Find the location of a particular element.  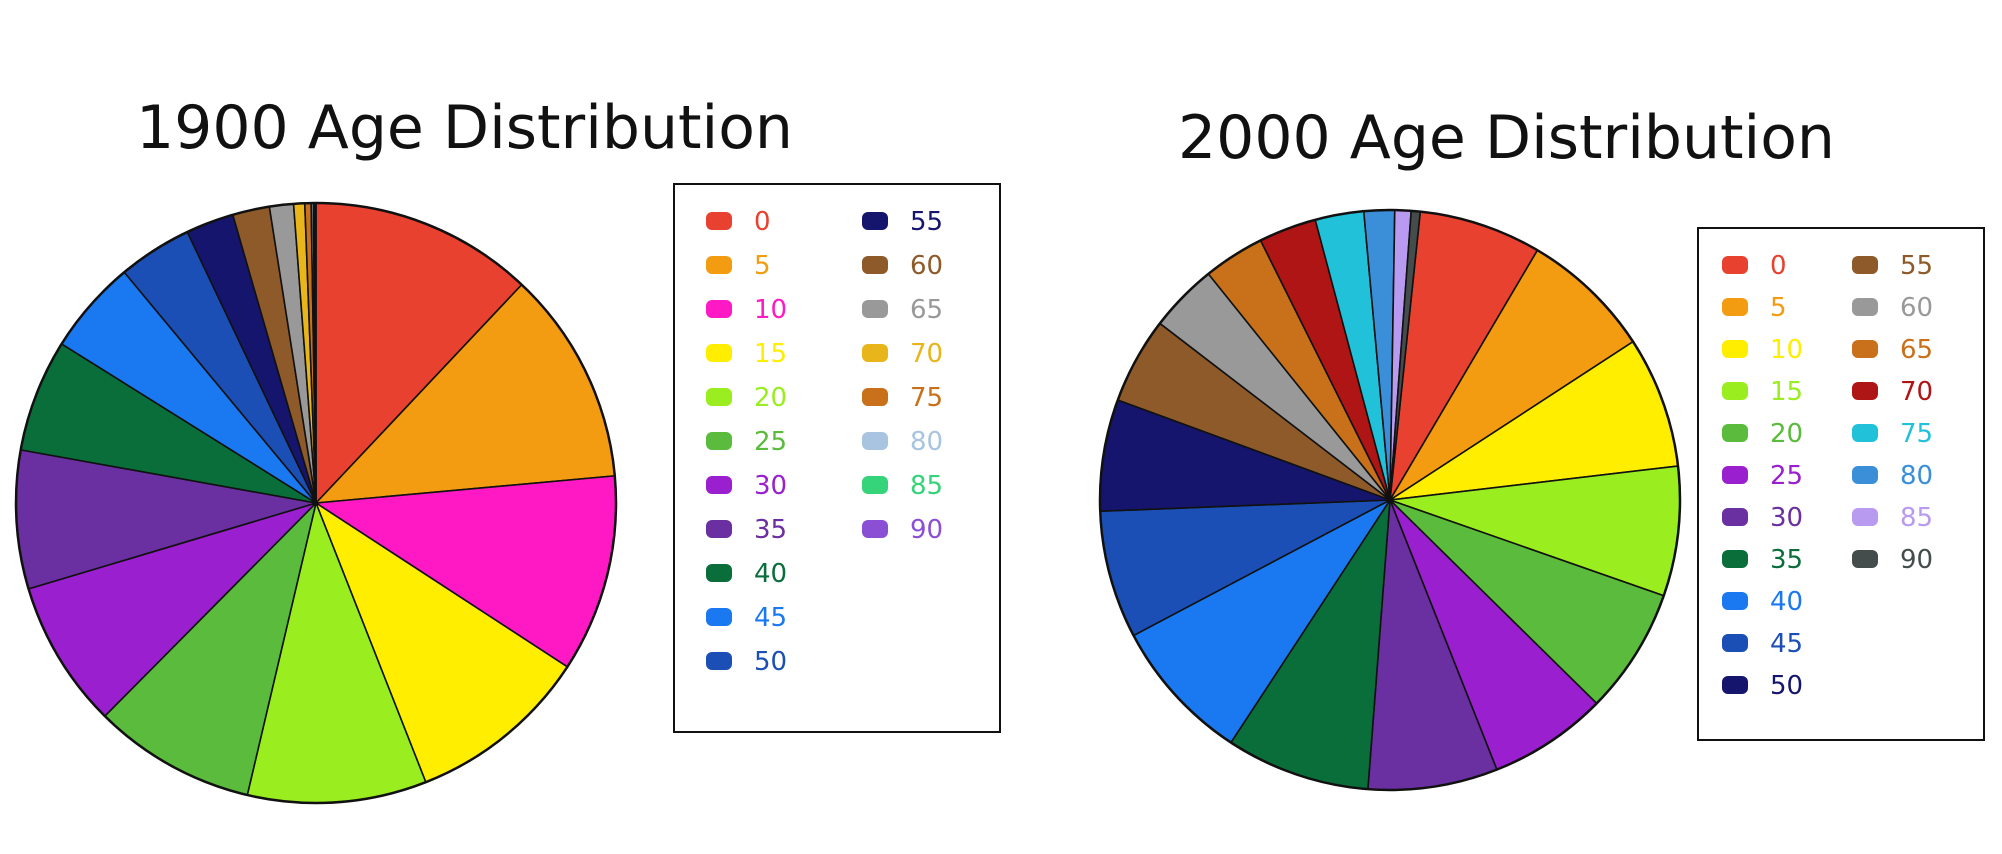

pie2000-legend-label-50: 50 is located at coordinates (1786, 686).